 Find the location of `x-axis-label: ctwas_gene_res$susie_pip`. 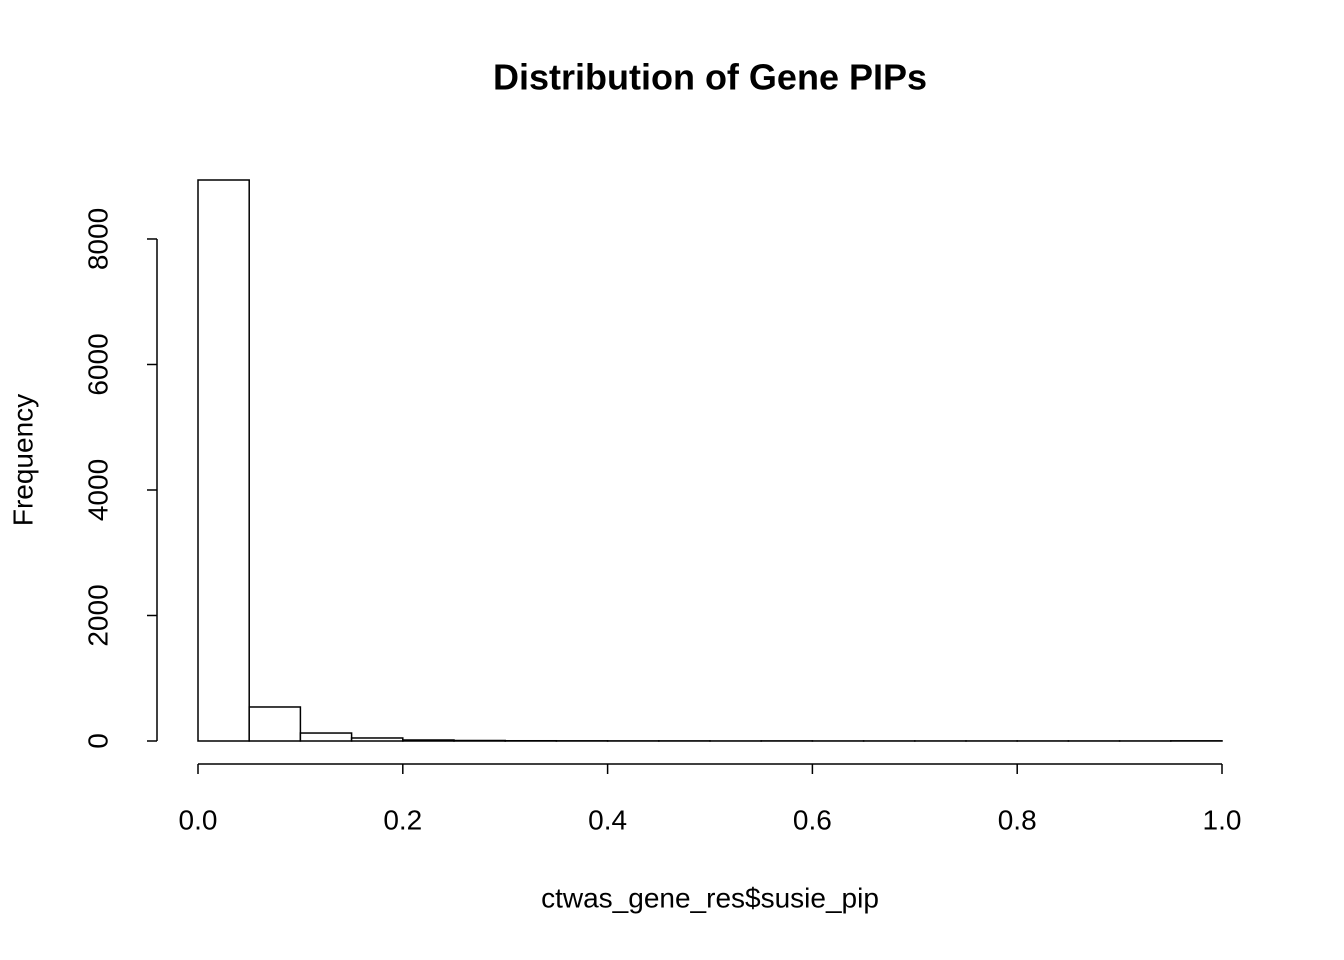

x-axis-label: ctwas_gene_res$susie_pip is located at coordinates (710, 897).